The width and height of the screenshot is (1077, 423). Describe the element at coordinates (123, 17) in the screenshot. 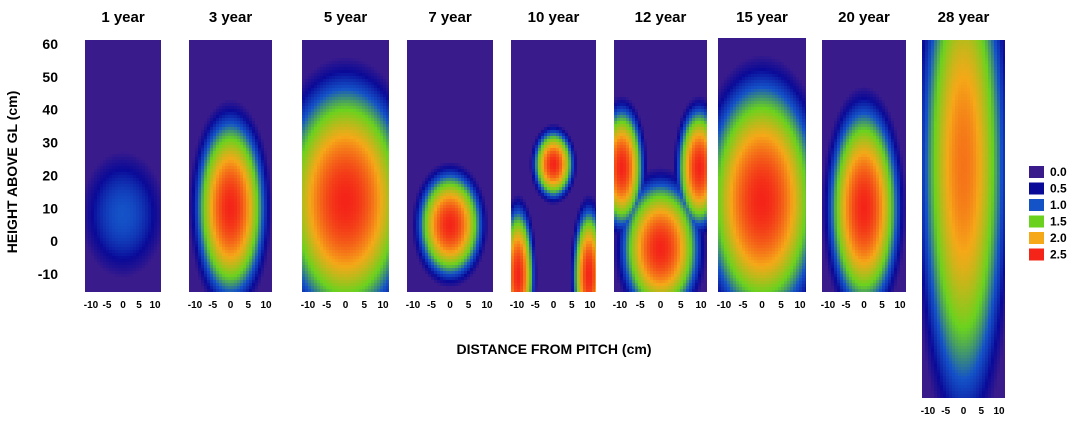

I see `panel-title: 1 year` at that location.